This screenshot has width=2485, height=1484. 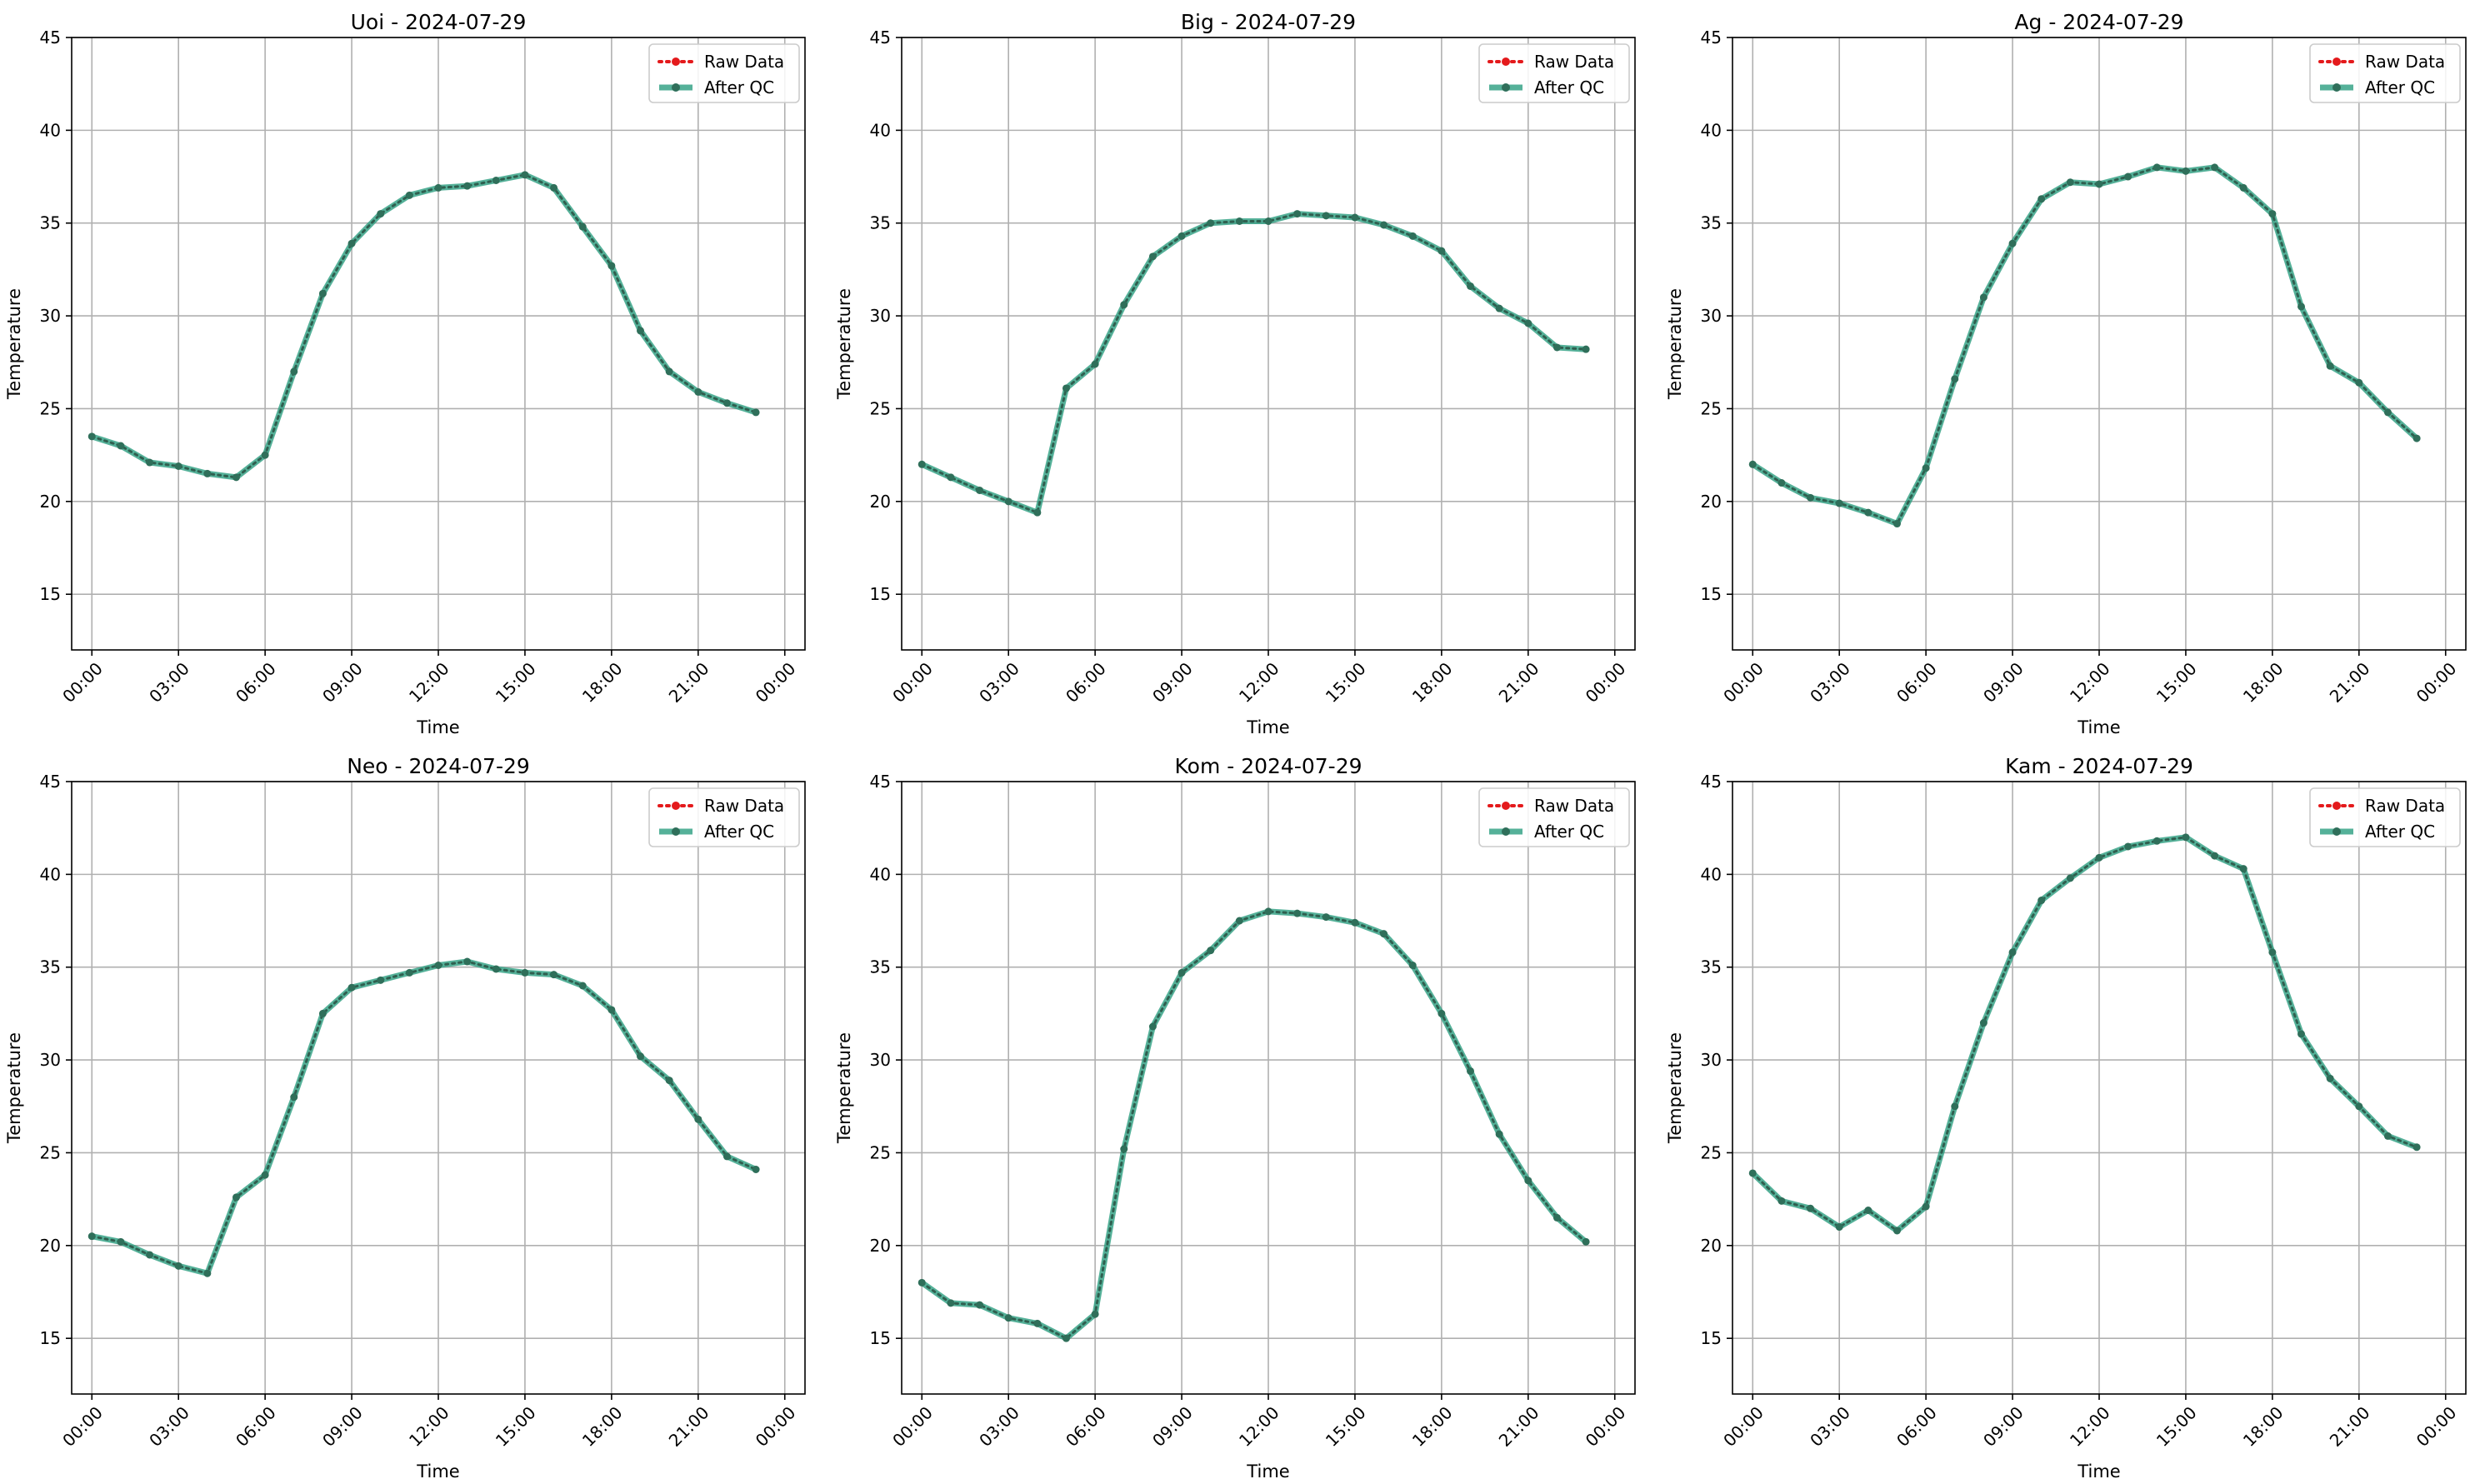 What do you see at coordinates (1711, 130) in the screenshot?
I see `y-tick-label: 40` at bounding box center [1711, 130].